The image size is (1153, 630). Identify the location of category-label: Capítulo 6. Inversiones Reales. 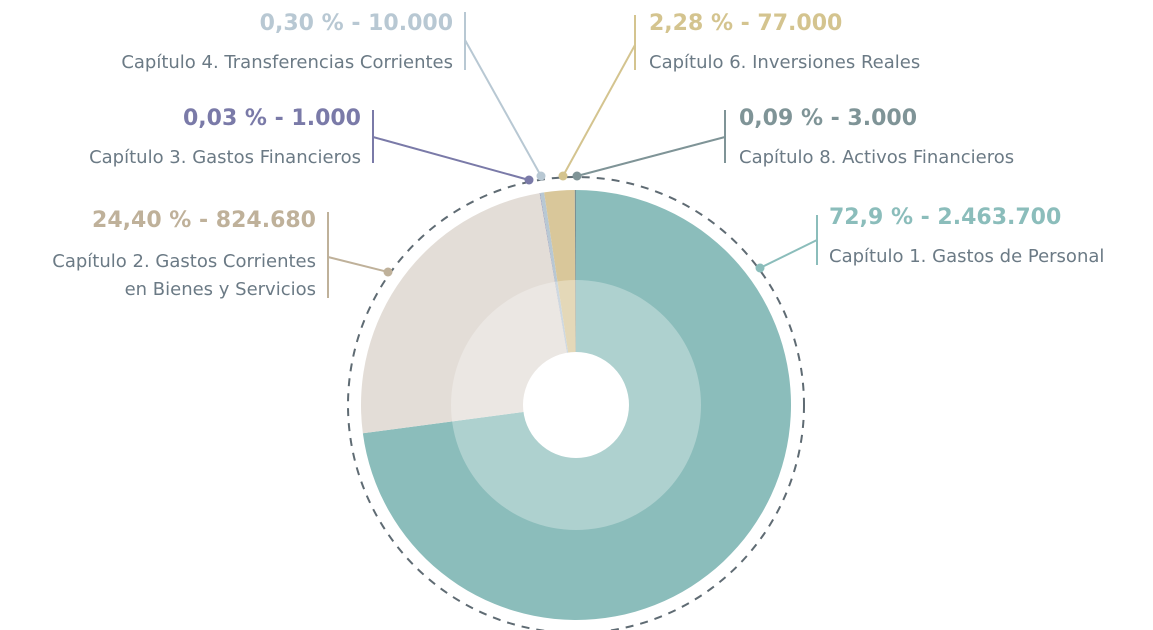
(785, 62).